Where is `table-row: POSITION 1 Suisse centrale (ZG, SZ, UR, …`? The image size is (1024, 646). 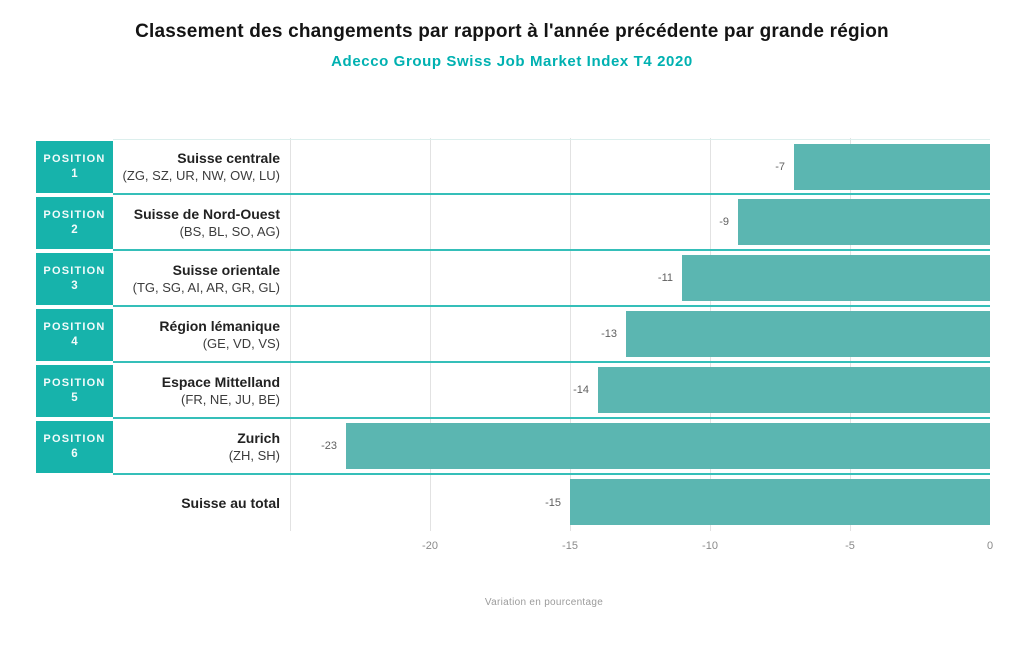 table-row: POSITION 1 Suisse centrale (ZG, SZ, UR, … is located at coordinates (513, 167).